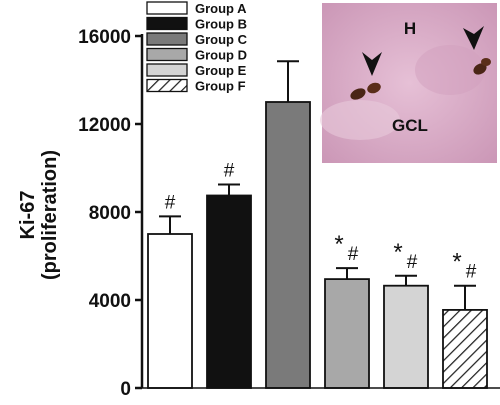 The image size is (500, 405). I want to click on y-axis-label: Ki-67 (proliferation), so click(39, 215).